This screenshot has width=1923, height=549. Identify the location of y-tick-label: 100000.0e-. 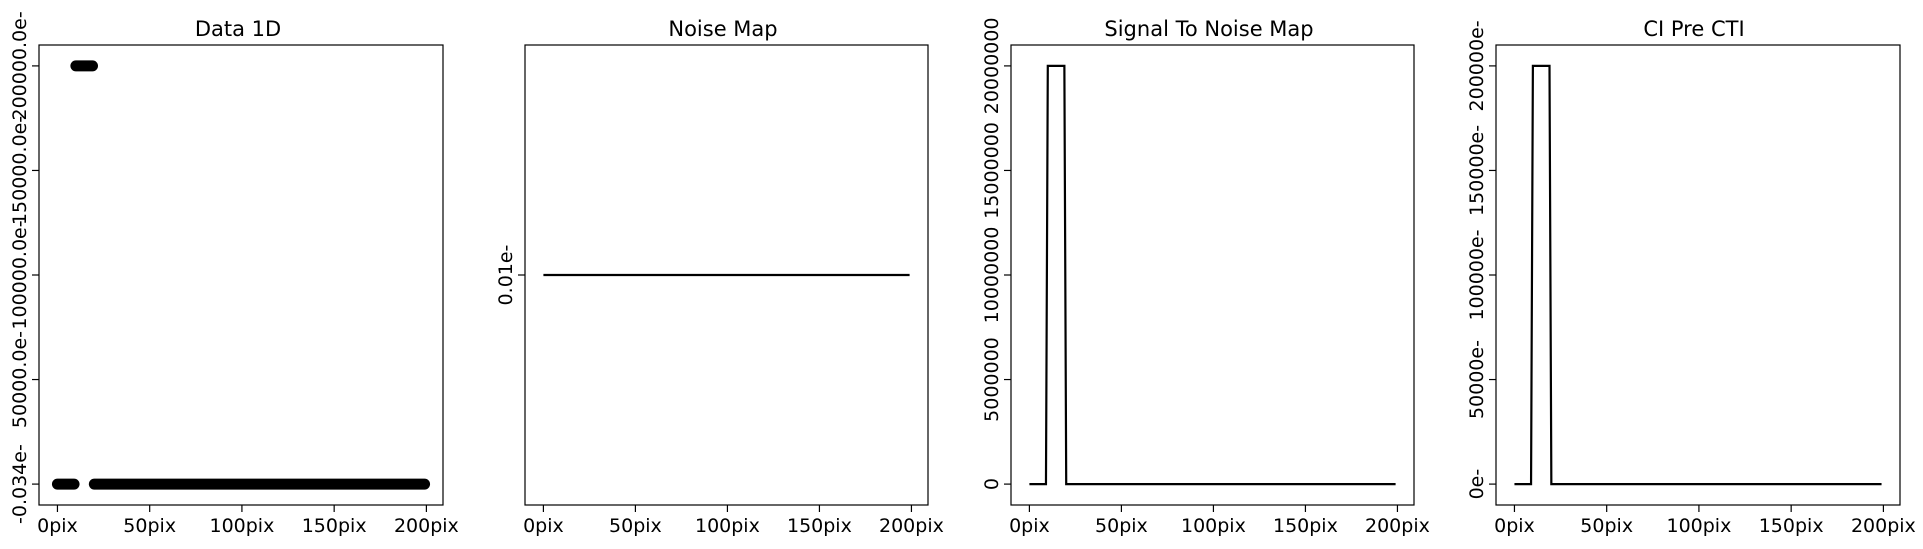
(20, 274).